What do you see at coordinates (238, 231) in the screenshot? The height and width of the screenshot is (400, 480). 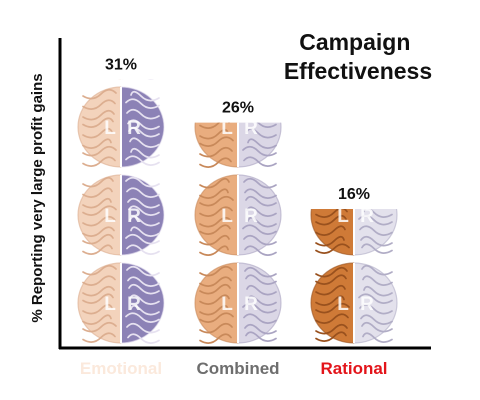 I see `bar-combined: L RL RL R` at bounding box center [238, 231].